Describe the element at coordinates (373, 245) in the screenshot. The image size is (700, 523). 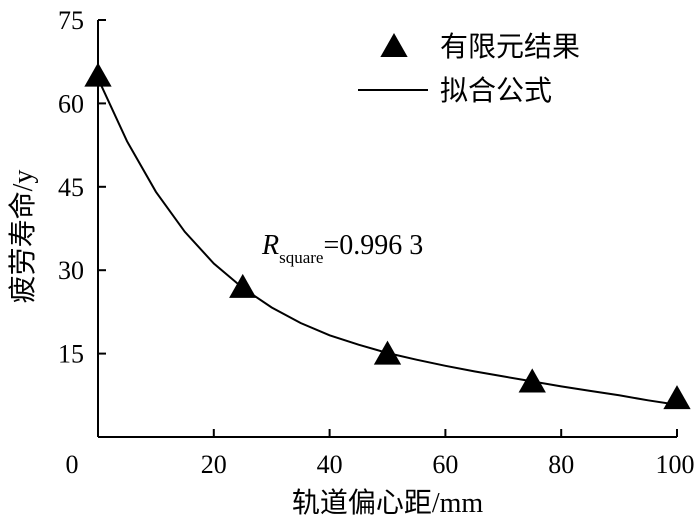
I see `r-square-value: =0.996 3` at that location.